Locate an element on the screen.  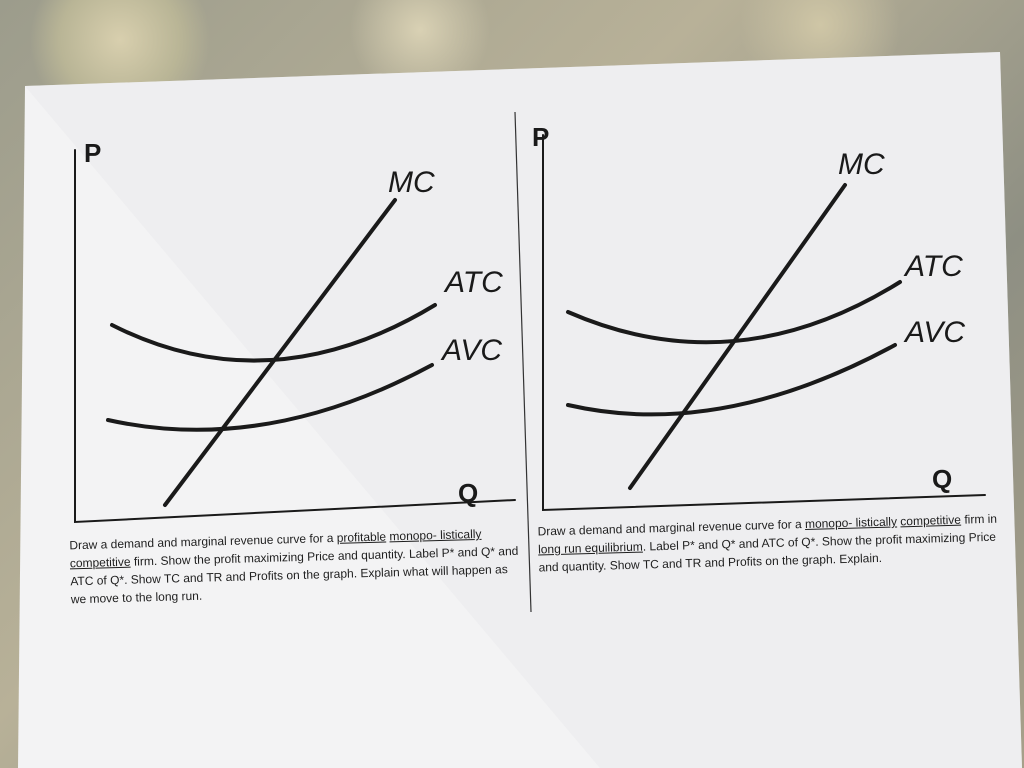
avc-curve-left is located at coordinates (270, 397).